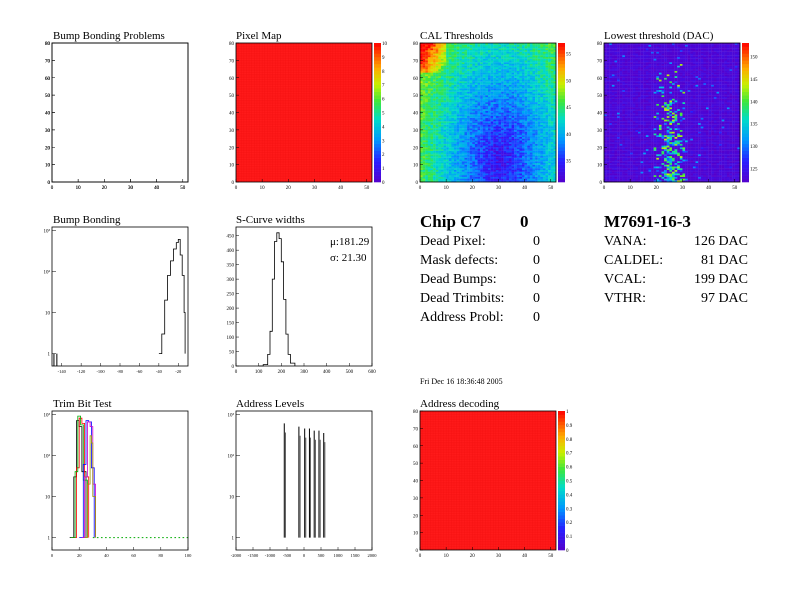 The height and width of the screenshot is (612, 792). Describe the element at coordinates (561, 58) in the screenshot. I see `palette-bar-cell` at that location.